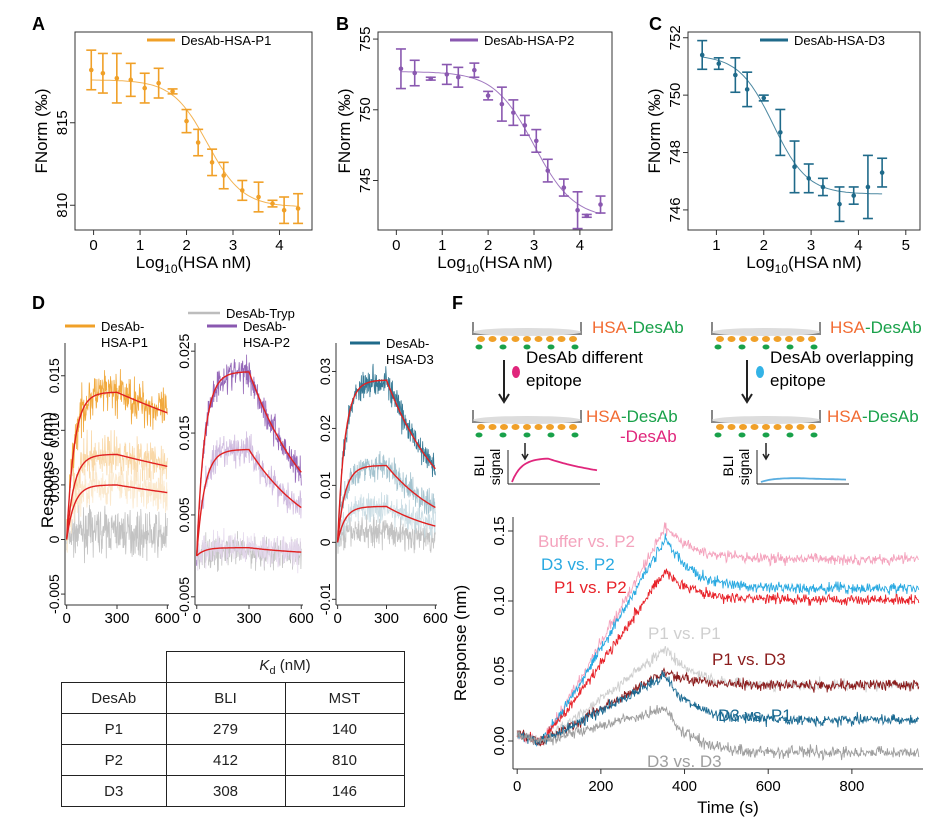  Describe the element at coordinates (760, 262) in the screenshot. I see `x-axis-label-part: Log` at that location.